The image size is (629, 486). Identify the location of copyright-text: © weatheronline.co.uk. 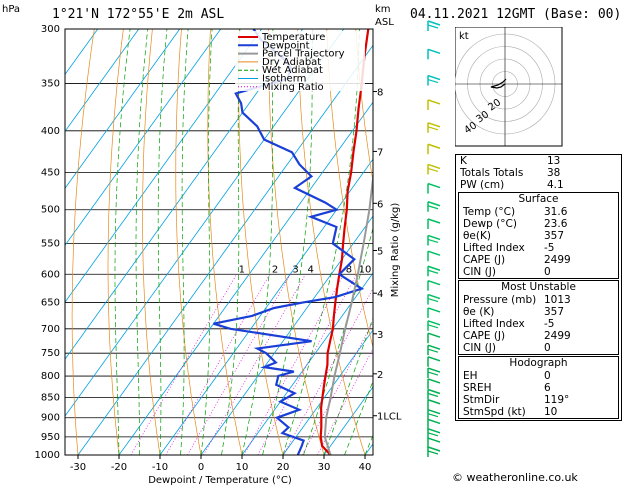
(515, 477).